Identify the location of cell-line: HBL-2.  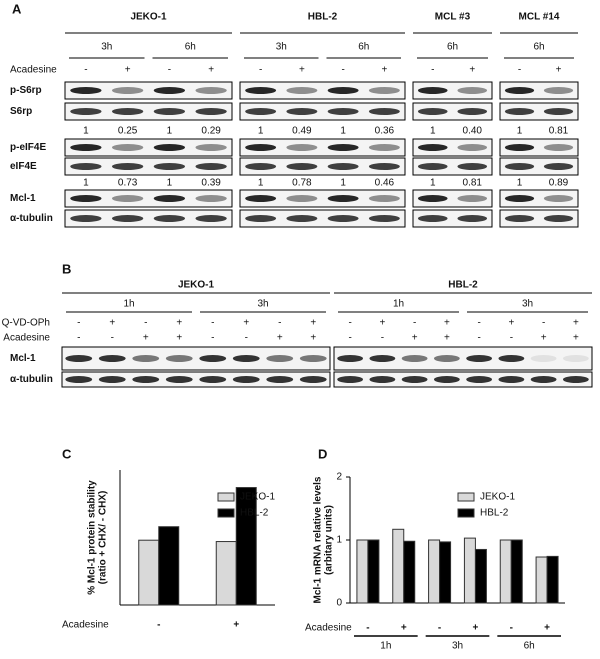
(463, 285).